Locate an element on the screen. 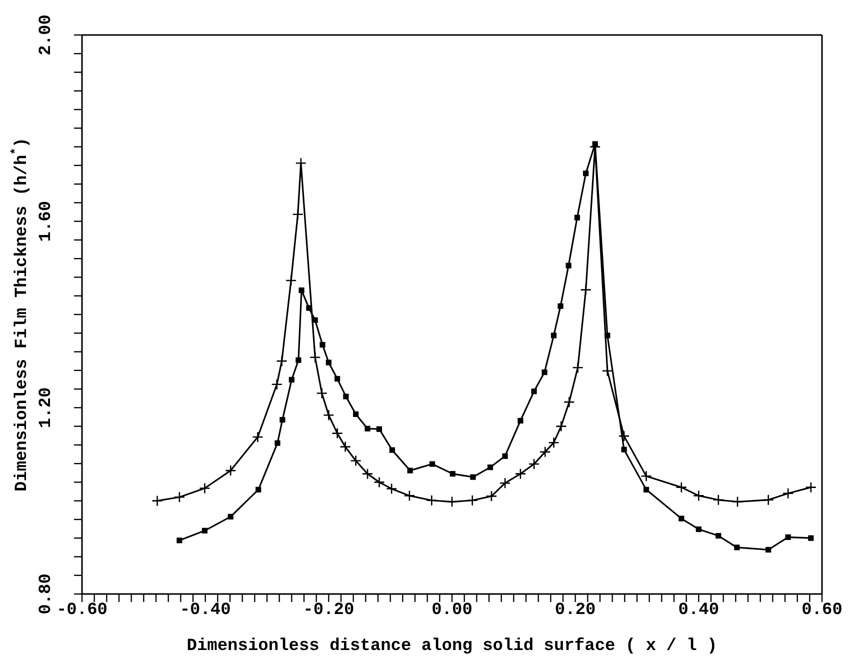 The image size is (859, 666). x-tick-label: -0.20 is located at coordinates (328, 610).